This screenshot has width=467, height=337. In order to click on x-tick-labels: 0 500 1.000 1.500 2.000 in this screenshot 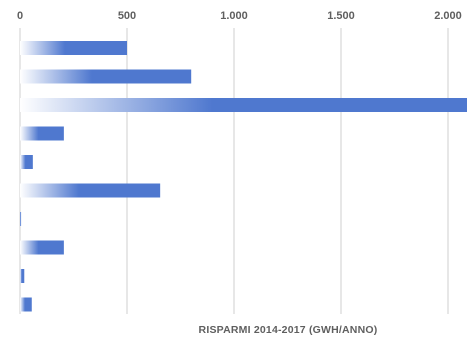, I will do `click(239, 16)`.